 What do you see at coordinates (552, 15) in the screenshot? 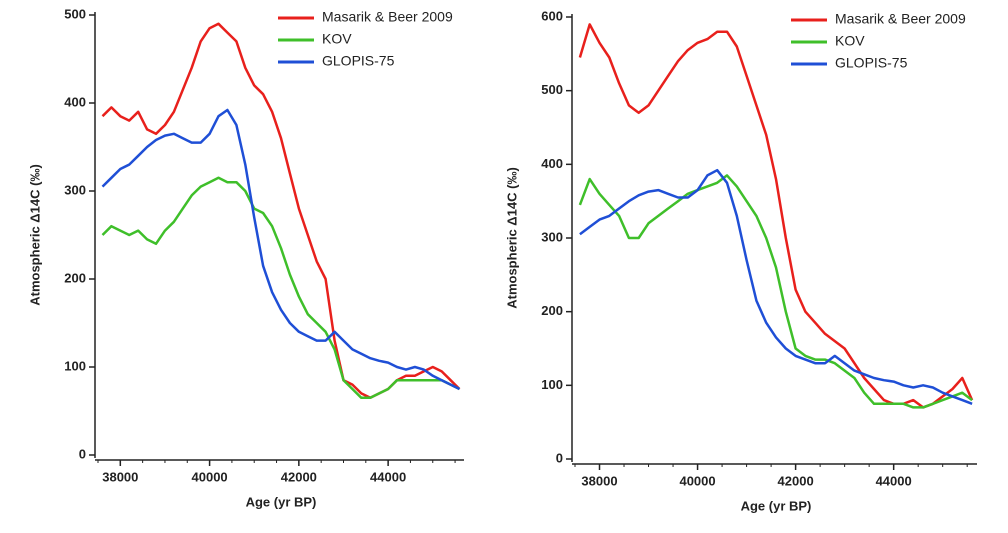
I see `y-tick-label: 600` at bounding box center [552, 15].